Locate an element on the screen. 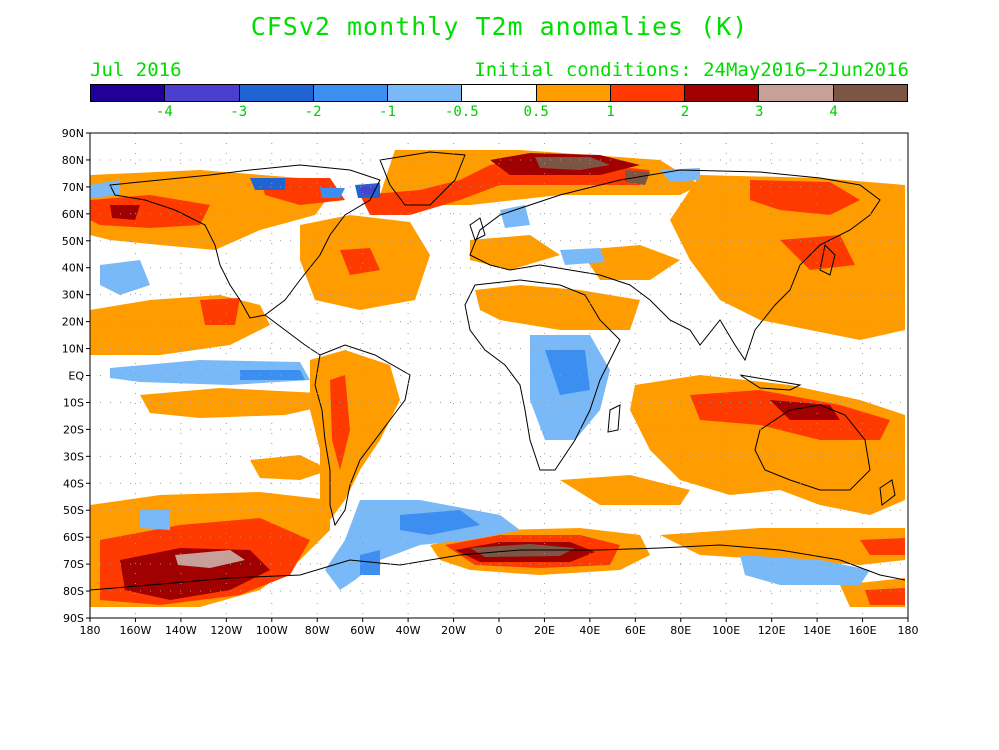  latitude-label: 60N is located at coordinates (73, 214).